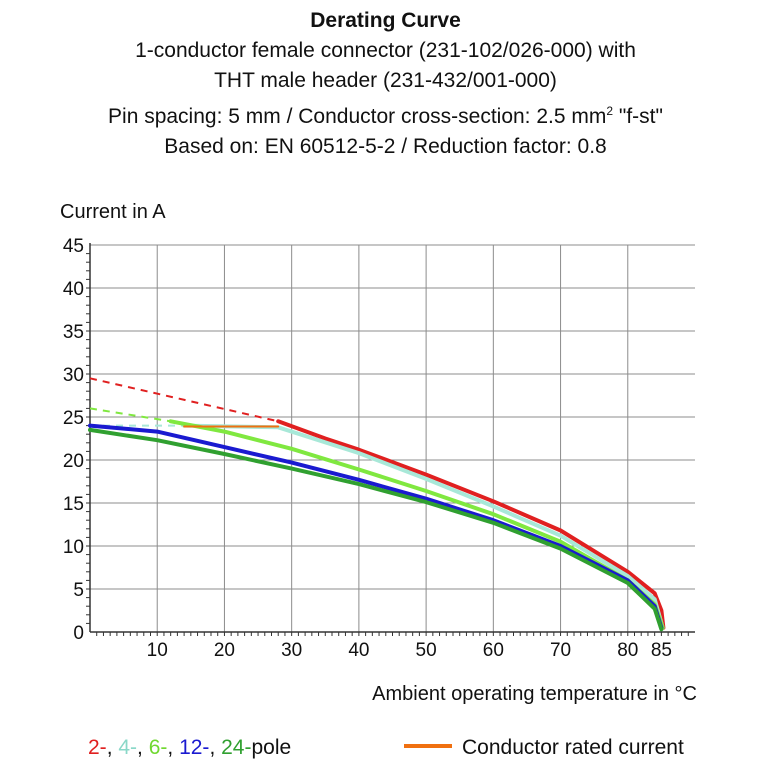  I want to click on y-tick-label-25: 25, so click(73, 418).